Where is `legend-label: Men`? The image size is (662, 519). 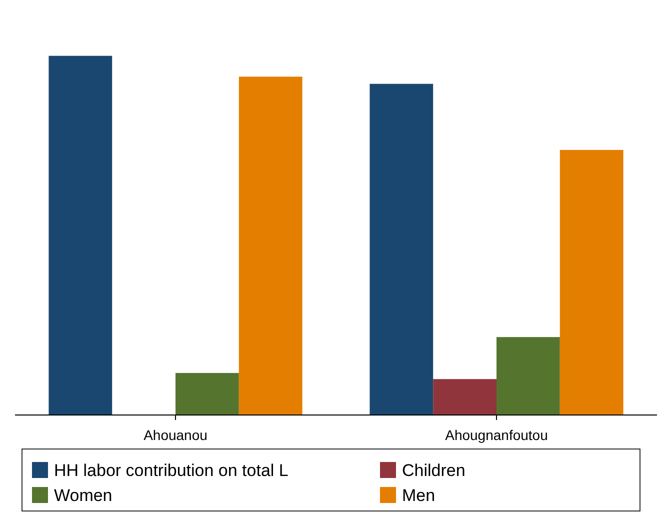
legend-label: Men is located at coordinates (419, 495).